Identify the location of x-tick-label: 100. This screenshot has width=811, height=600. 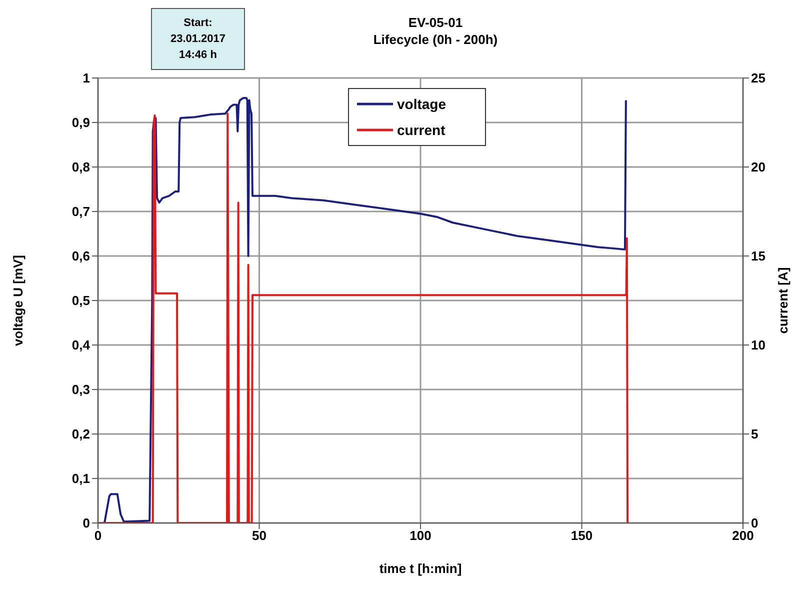
(421, 536).